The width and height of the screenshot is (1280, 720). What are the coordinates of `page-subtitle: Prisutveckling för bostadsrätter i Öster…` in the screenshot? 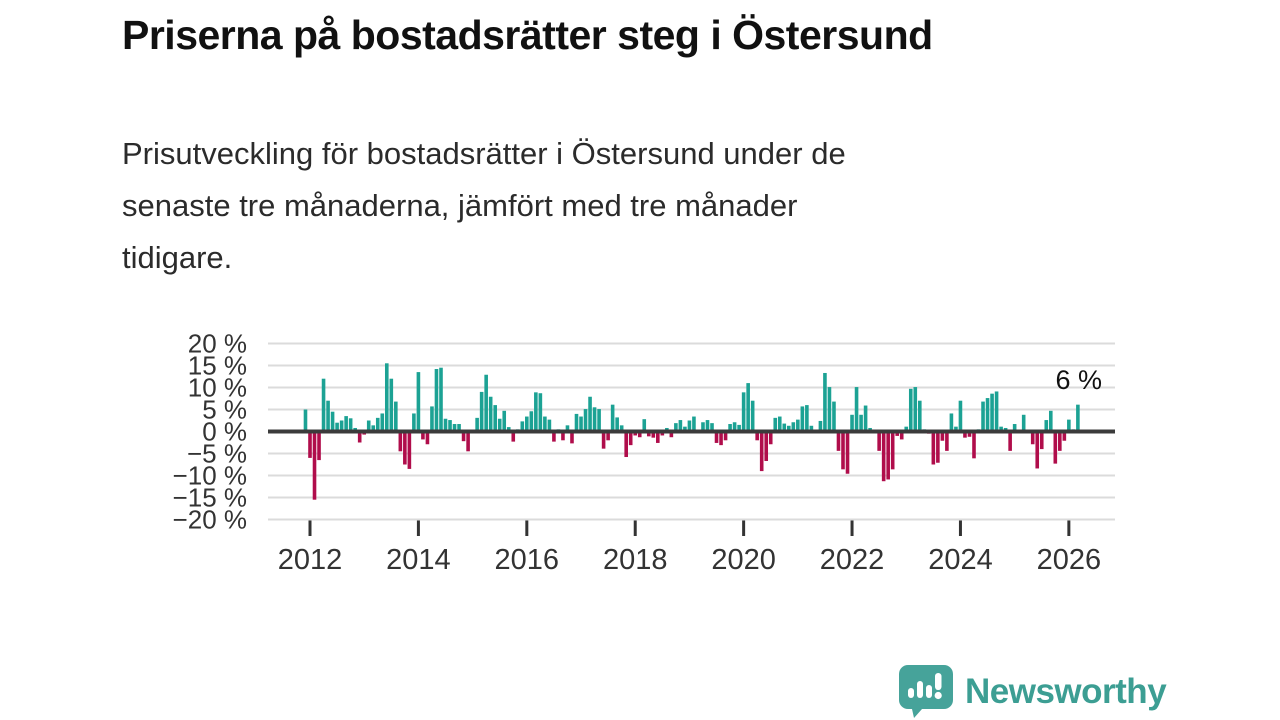 It's located at (484, 205).